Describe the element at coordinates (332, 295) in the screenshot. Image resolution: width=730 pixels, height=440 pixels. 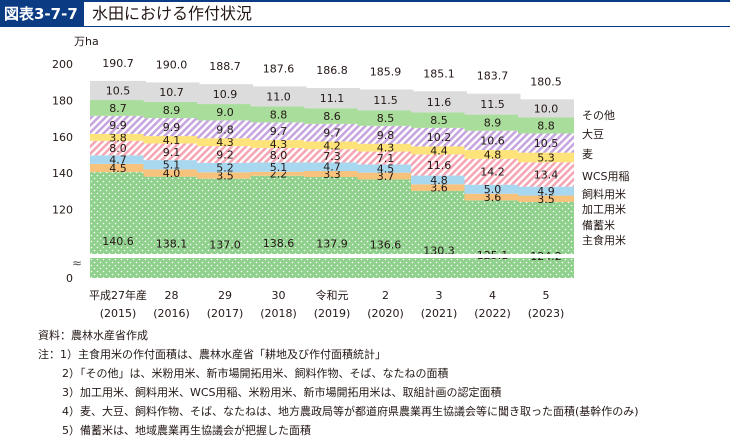
I see `x-tick-label: 令和元` at that location.